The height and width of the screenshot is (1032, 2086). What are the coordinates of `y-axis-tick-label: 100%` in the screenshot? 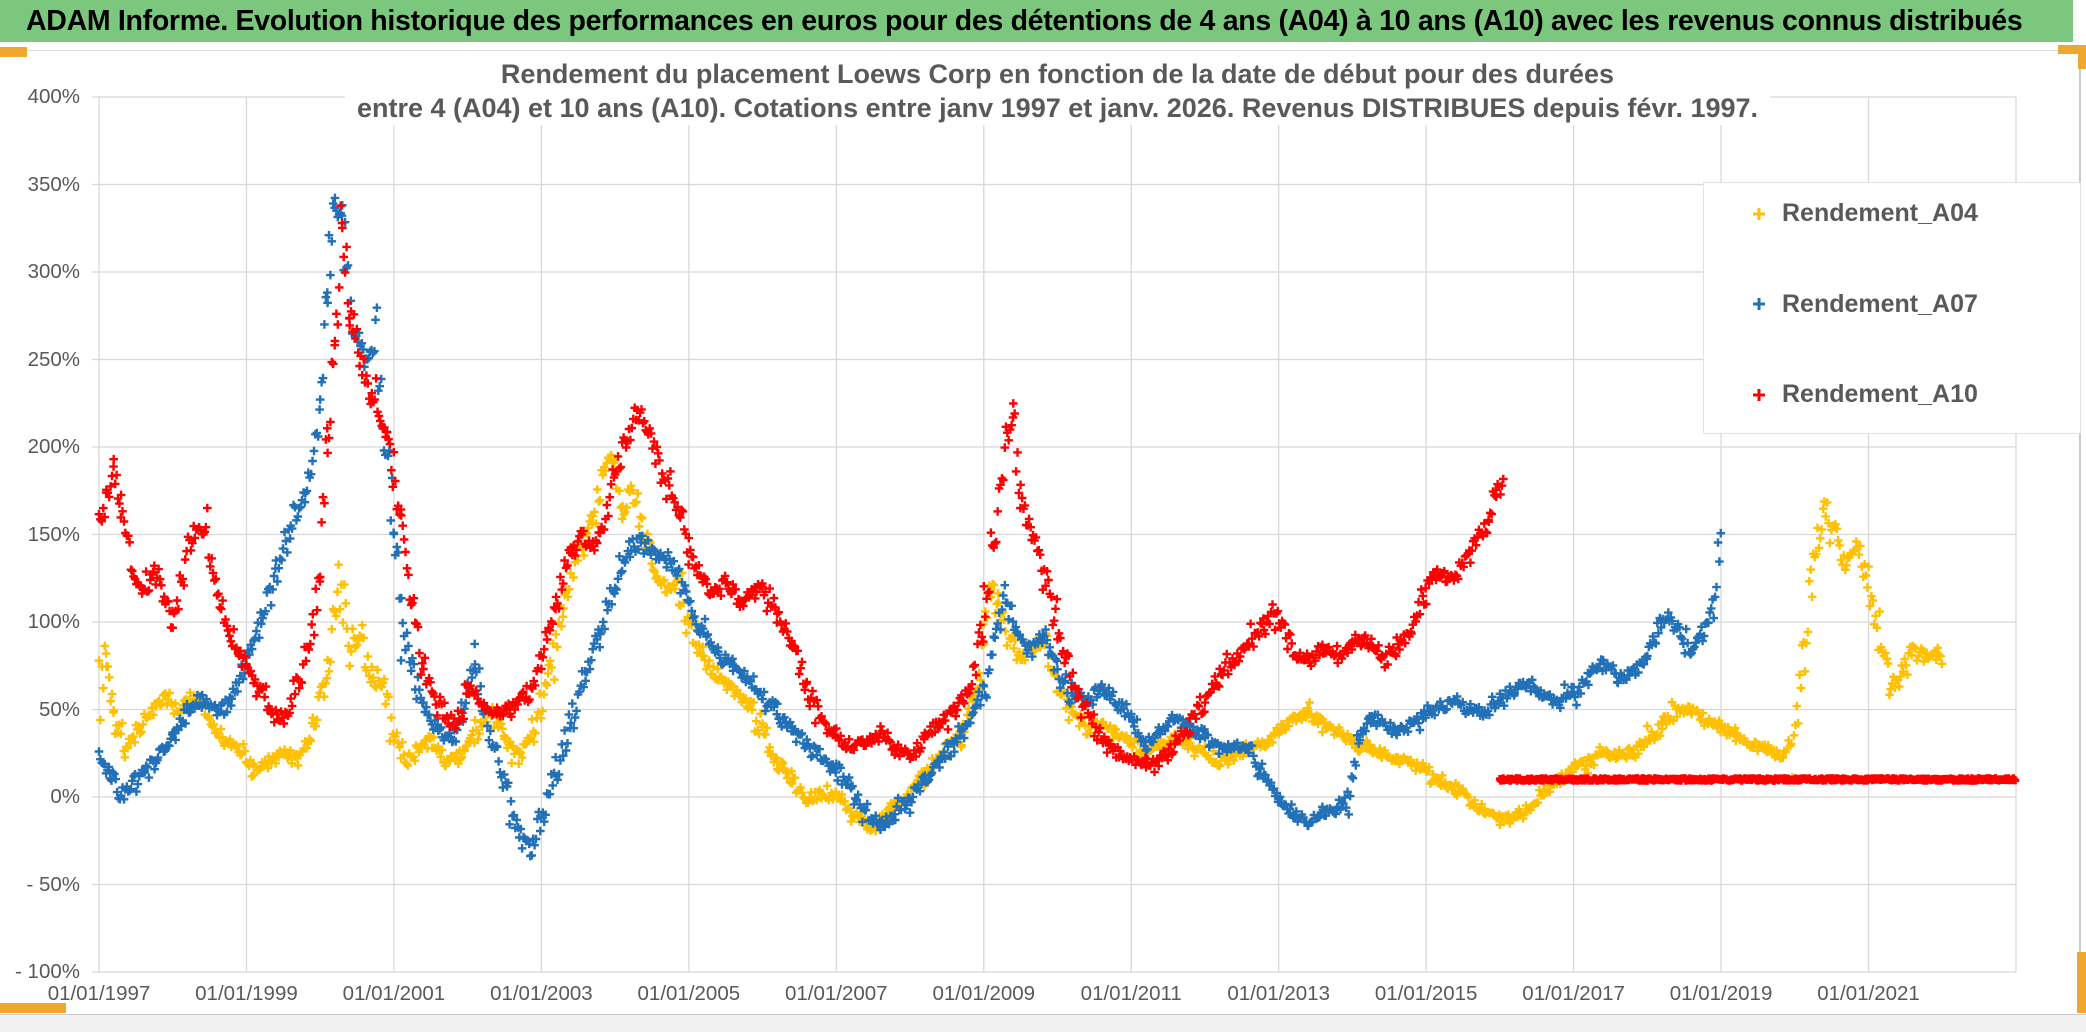 It's located at (53, 621).